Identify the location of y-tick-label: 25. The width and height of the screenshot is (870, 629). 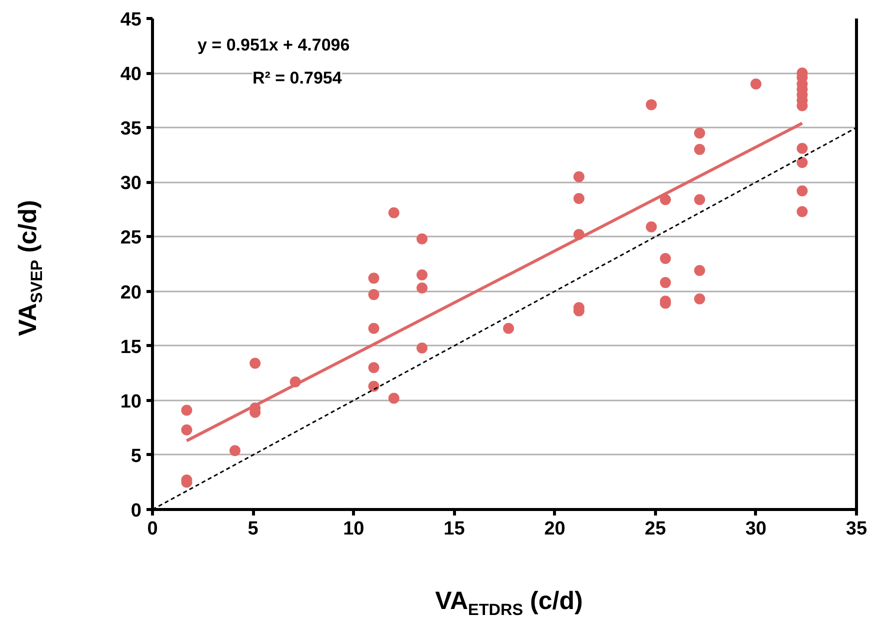
(131, 238).